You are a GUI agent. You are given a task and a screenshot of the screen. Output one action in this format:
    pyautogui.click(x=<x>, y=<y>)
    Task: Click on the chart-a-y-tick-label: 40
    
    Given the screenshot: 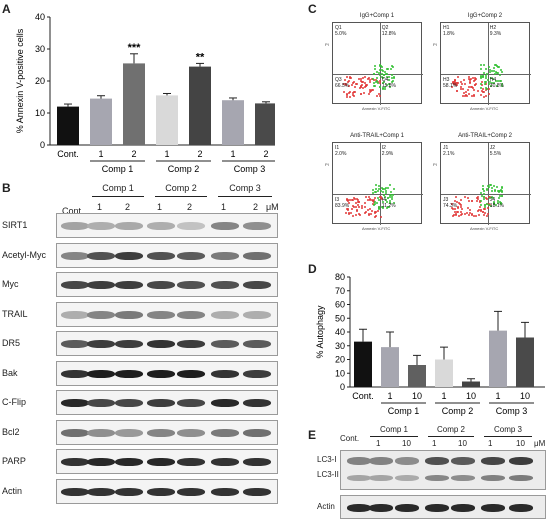 What is the action you would take?
    pyautogui.click(x=40, y=17)
    